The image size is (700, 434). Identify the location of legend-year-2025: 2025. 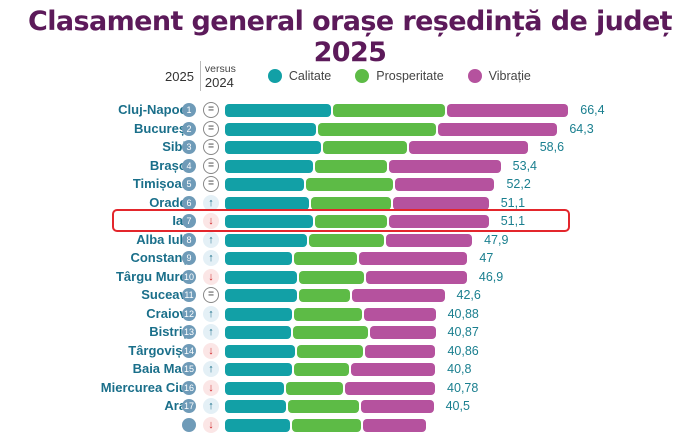
(179, 76).